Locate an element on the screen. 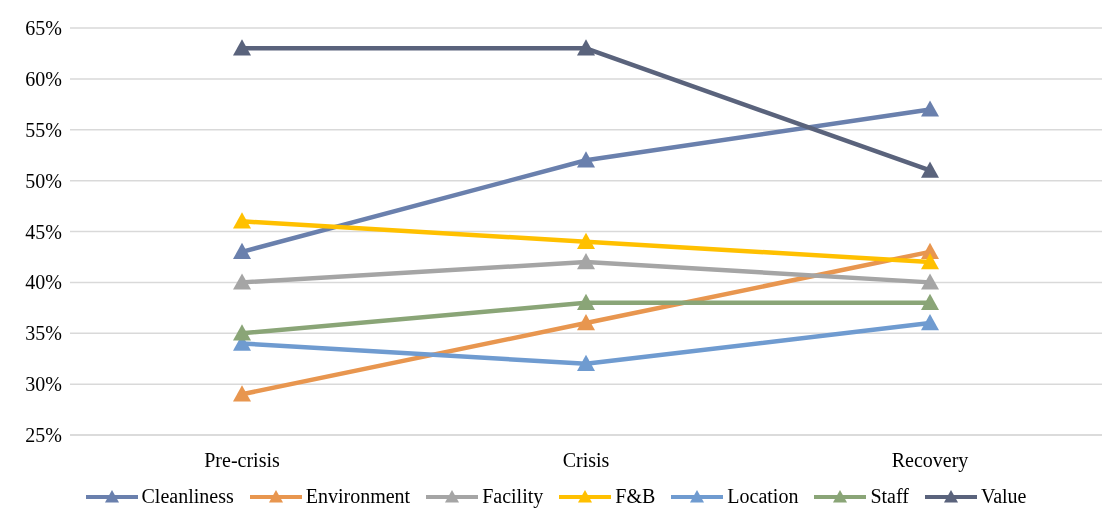 This screenshot has width=1115, height=515. y-tick-label: 35% is located at coordinates (43, 333).